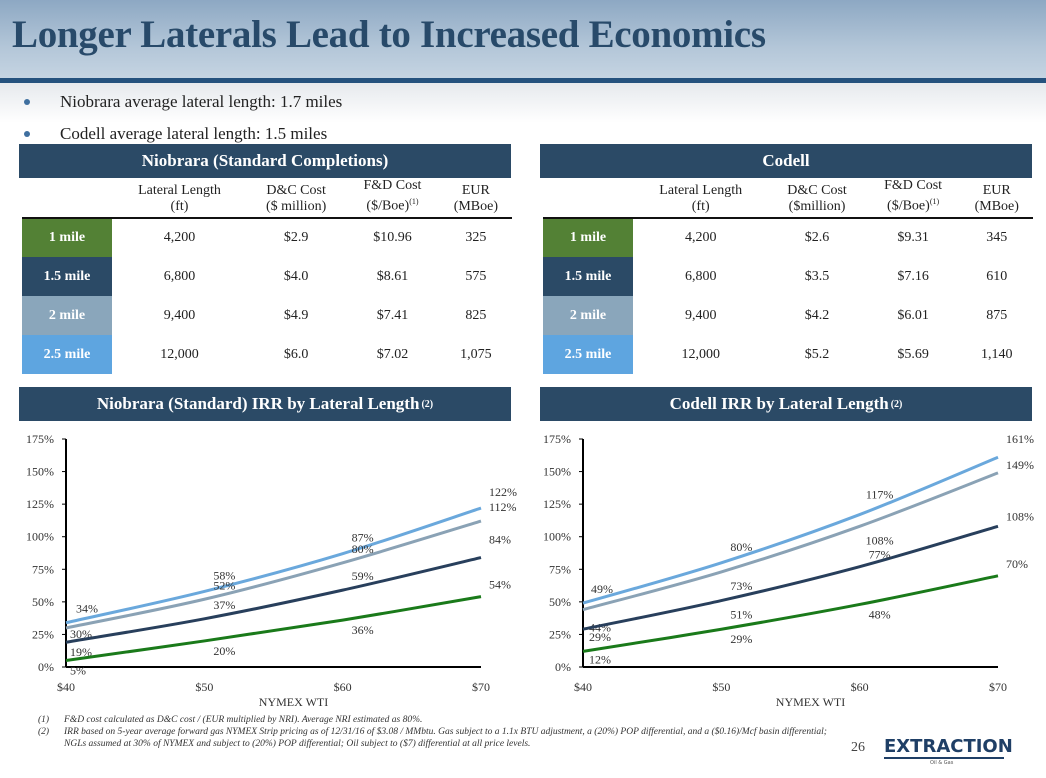 The width and height of the screenshot is (1046, 778). I want to click on table-row: 1 mile 4,200 $2.6 $9.31 345, so click(788, 237).